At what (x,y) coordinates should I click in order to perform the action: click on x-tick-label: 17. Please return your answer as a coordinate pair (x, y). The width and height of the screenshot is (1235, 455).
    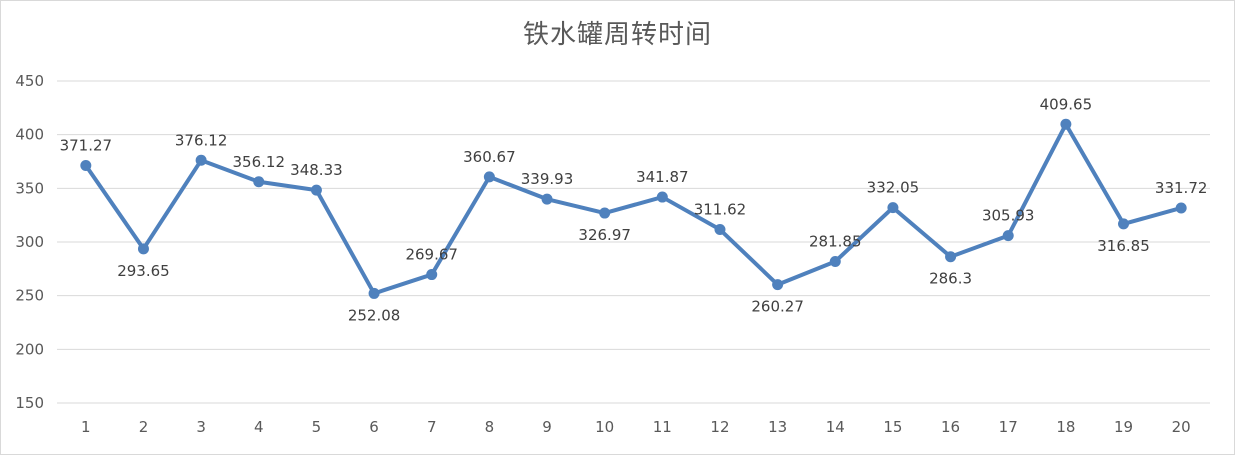
    Looking at the image, I should click on (1008, 427).